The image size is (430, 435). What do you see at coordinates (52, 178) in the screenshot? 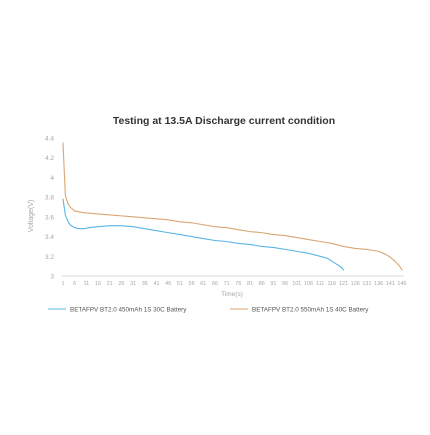
I see `y-tick-label: 4` at bounding box center [52, 178].